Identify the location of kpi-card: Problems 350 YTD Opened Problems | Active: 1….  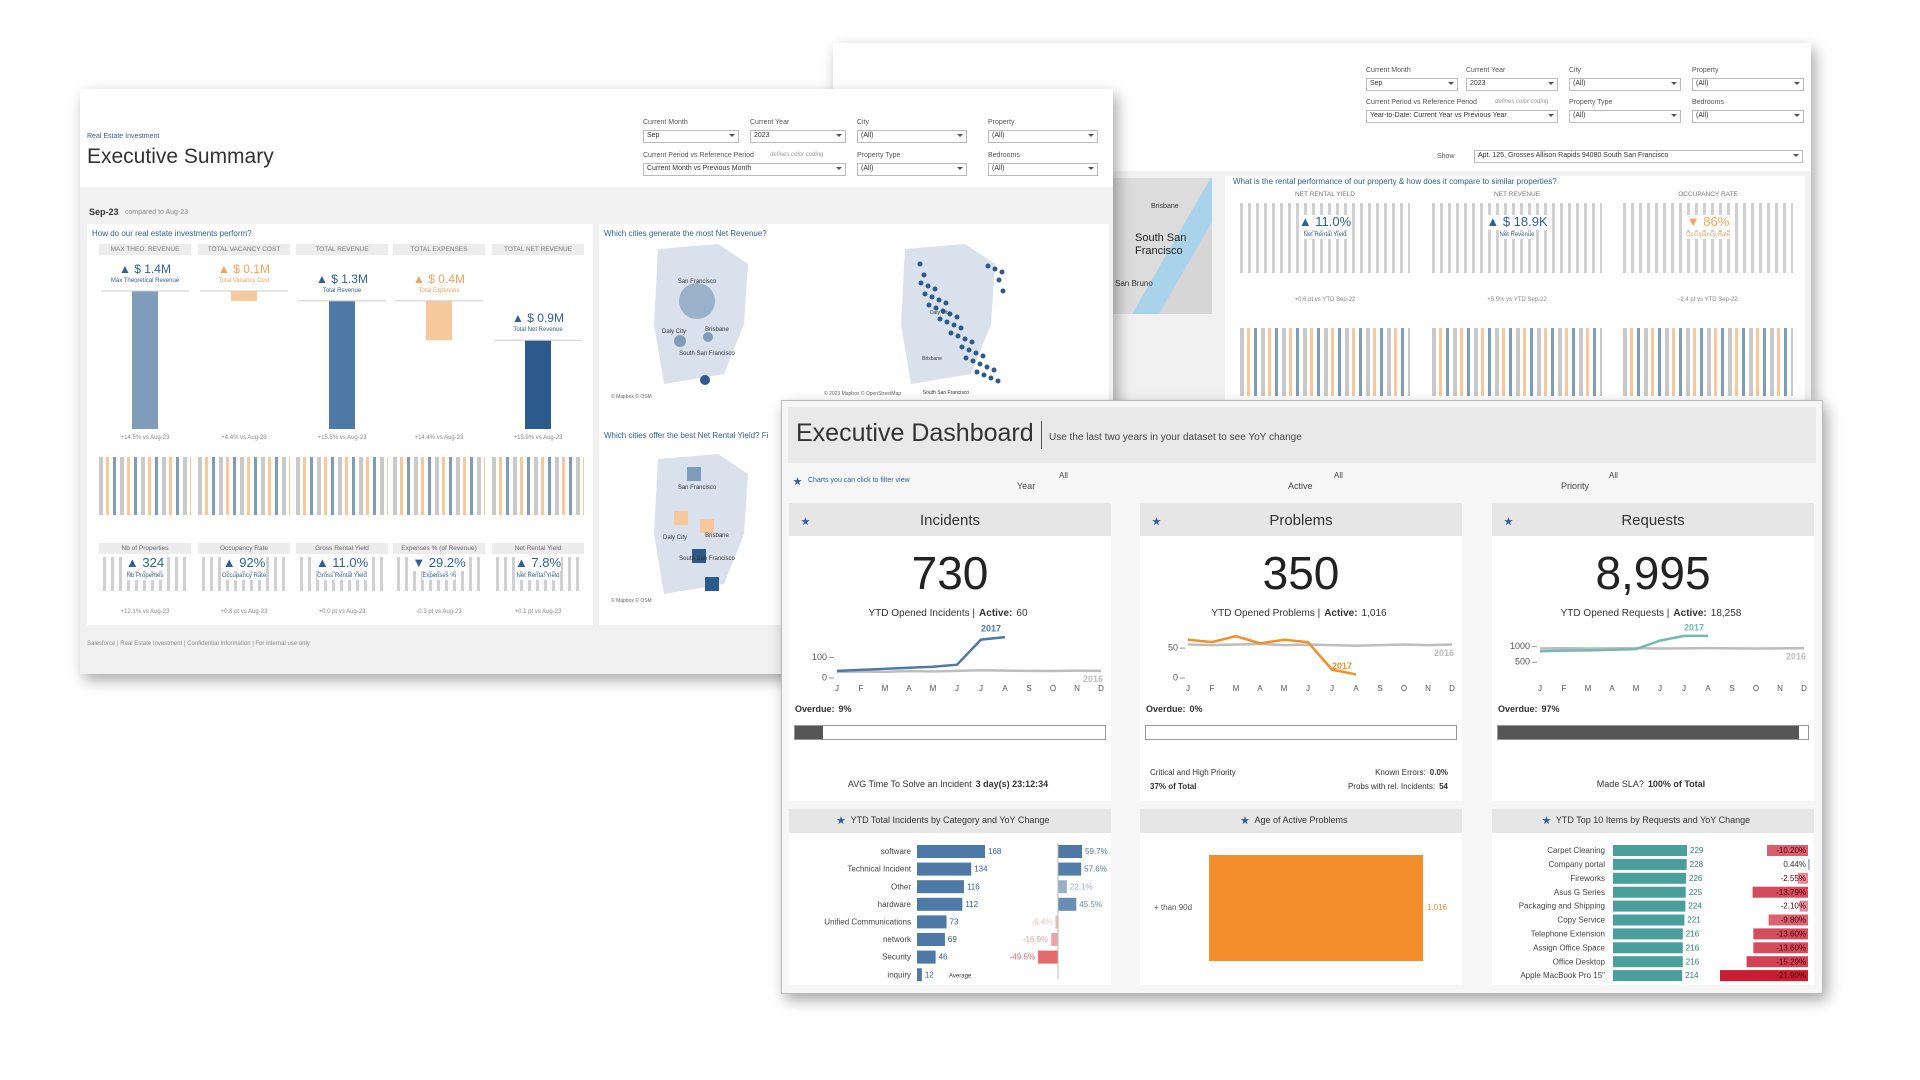
(1301, 652).